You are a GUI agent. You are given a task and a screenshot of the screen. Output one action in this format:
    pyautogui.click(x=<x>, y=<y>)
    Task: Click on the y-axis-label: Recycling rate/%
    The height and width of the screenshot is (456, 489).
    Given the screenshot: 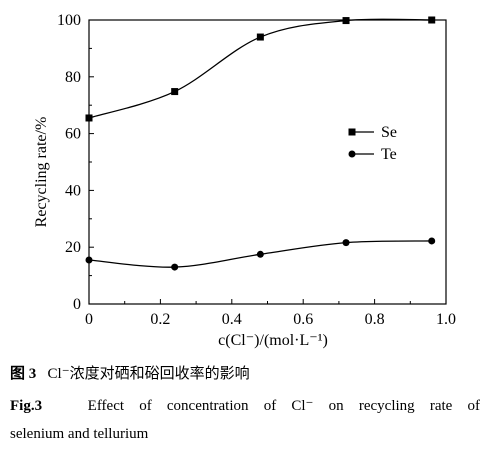 What is the action you would take?
    pyautogui.click(x=41, y=172)
    